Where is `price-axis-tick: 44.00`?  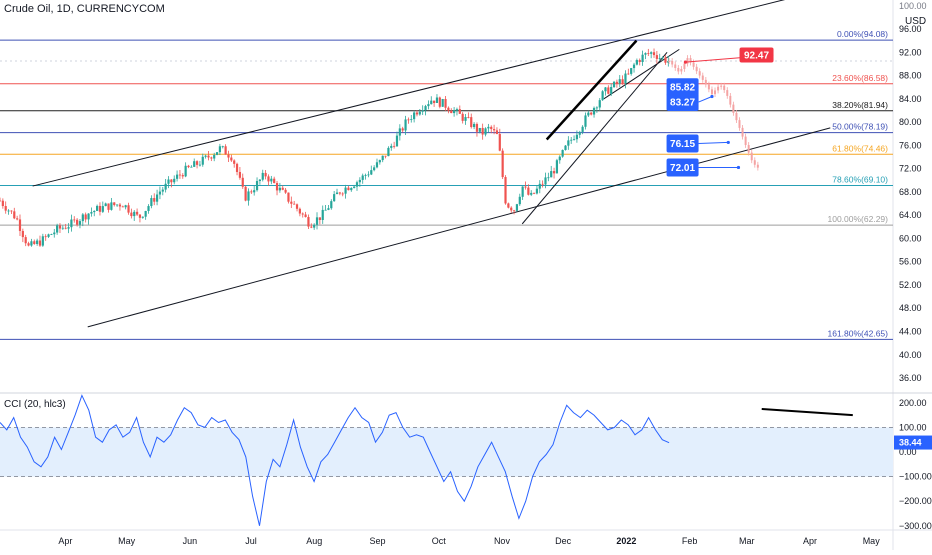
price-axis-tick: 44.00 is located at coordinates (910, 331).